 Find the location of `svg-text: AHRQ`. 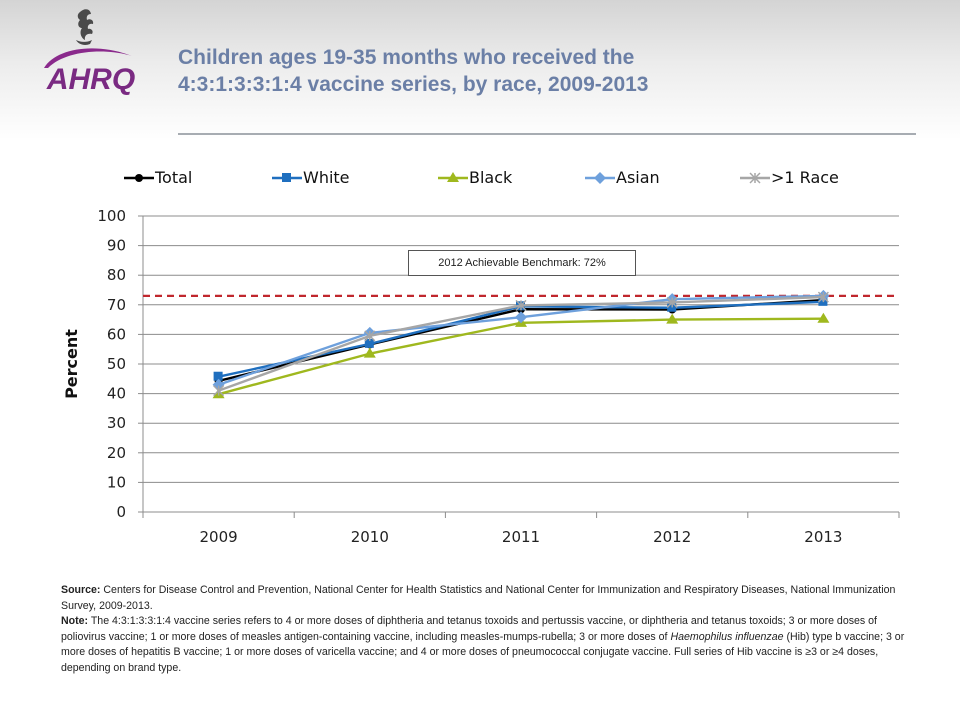

svg-text: AHRQ is located at coordinates (90, 79).